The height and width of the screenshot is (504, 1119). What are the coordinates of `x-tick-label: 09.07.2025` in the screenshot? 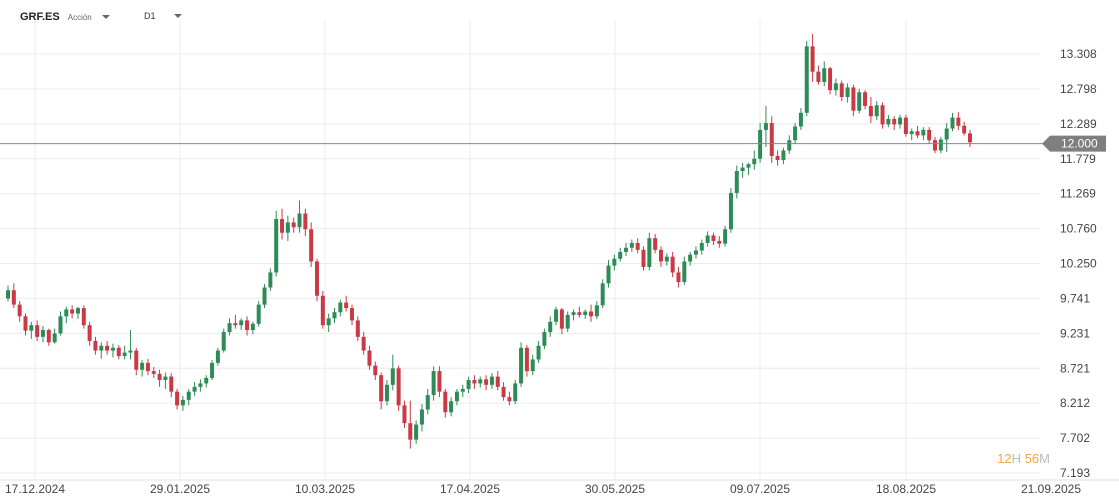 It's located at (760, 489).